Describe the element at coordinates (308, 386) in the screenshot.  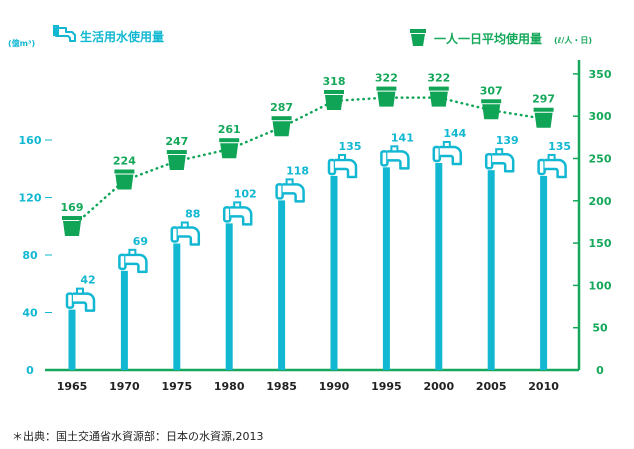
I see `x-axis-labels: 1965 1970 1975 1980 1985 1990 1995 2000 2005 2010` at that location.